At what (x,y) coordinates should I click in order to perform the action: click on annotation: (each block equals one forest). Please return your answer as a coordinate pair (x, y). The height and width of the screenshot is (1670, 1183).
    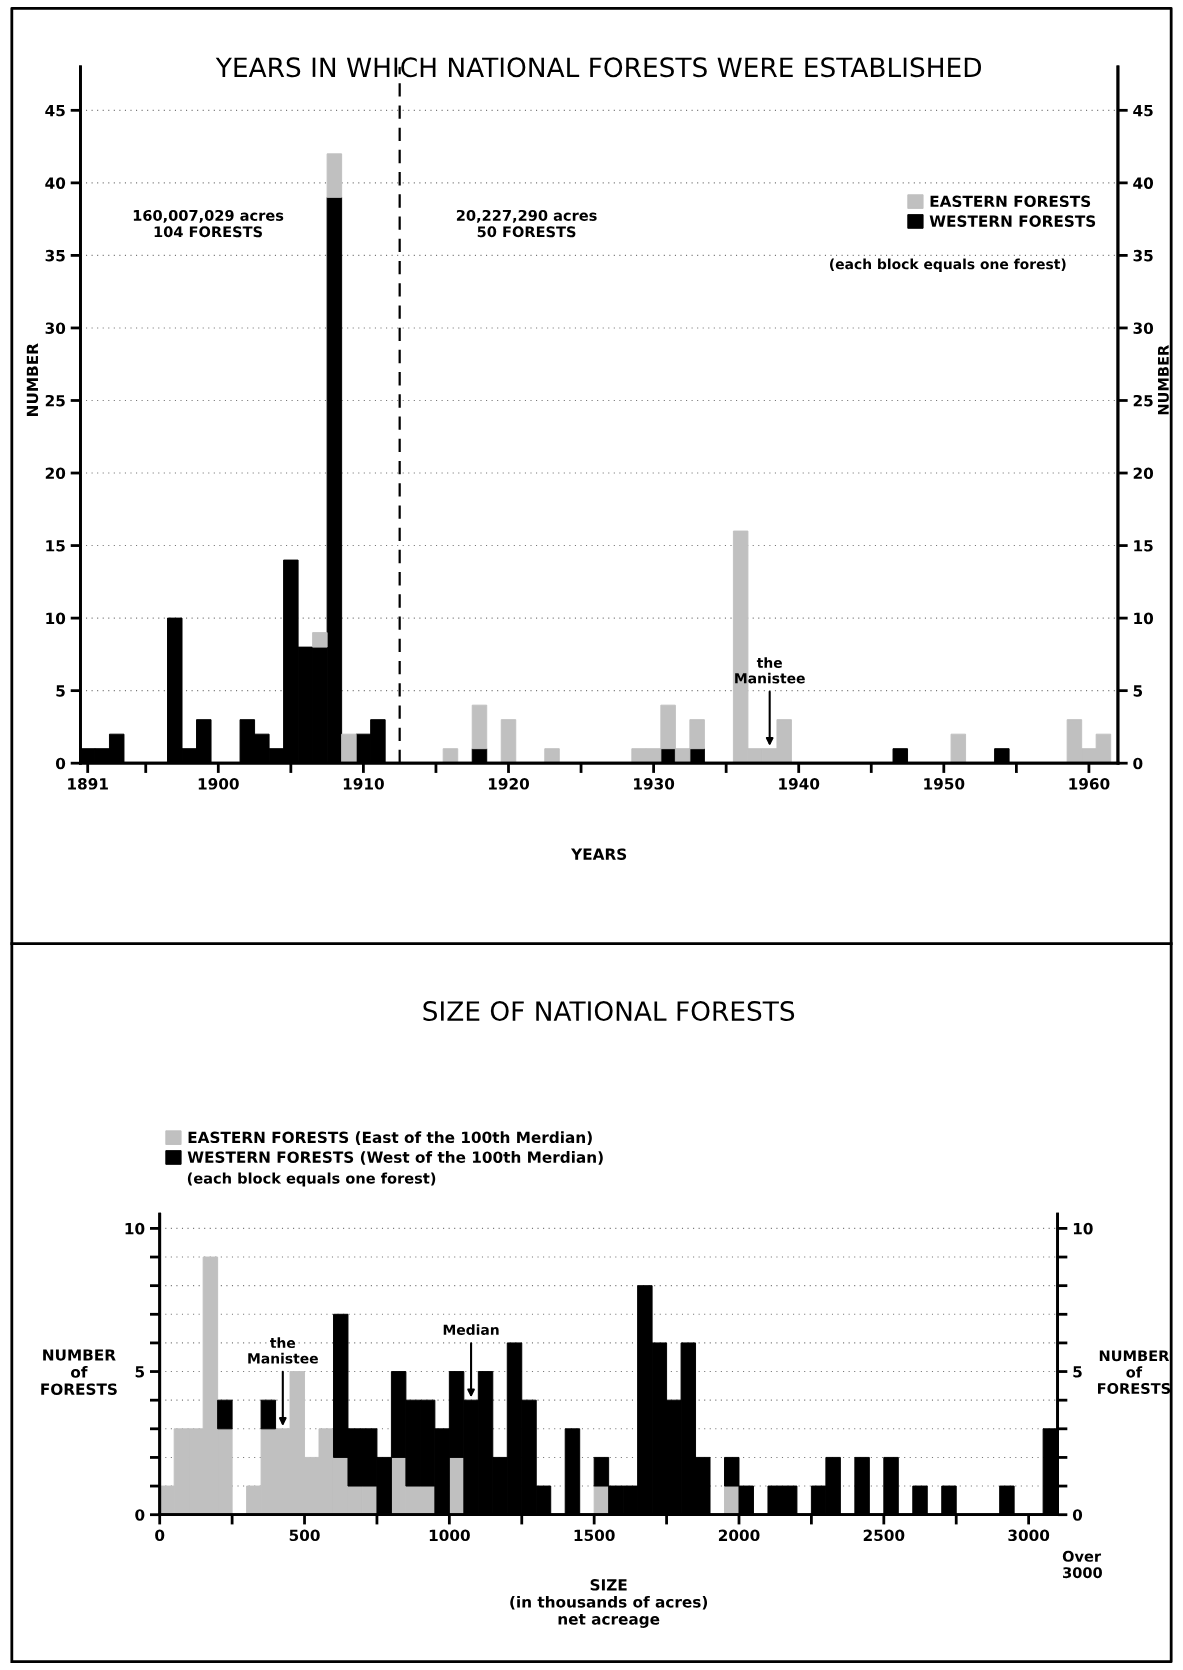
    Looking at the image, I should click on (948, 265).